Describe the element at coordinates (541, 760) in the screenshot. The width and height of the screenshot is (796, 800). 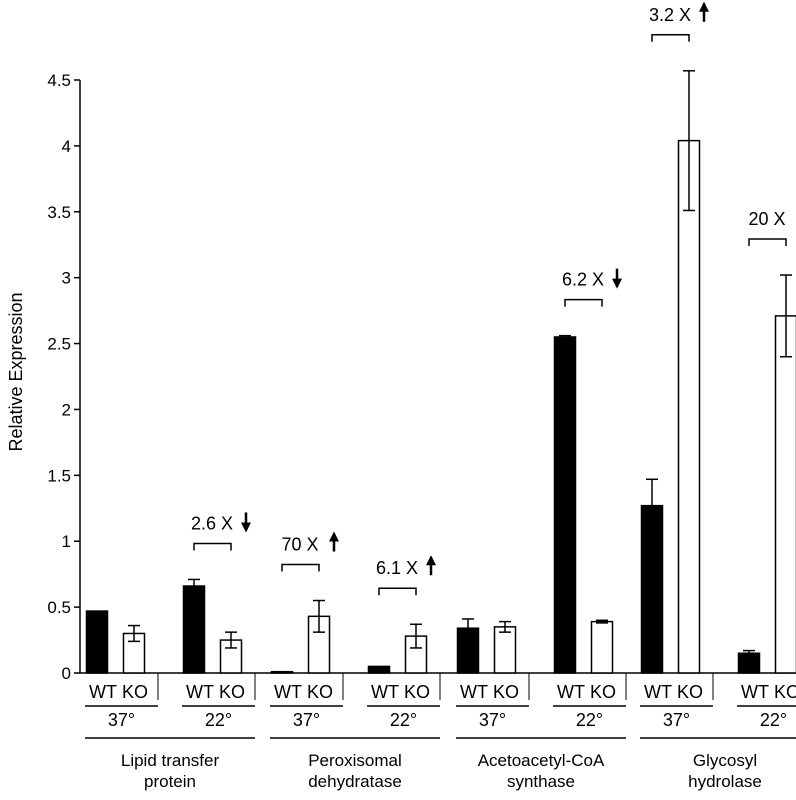
I see `group-label: Acetoacetyl-CoA` at that location.